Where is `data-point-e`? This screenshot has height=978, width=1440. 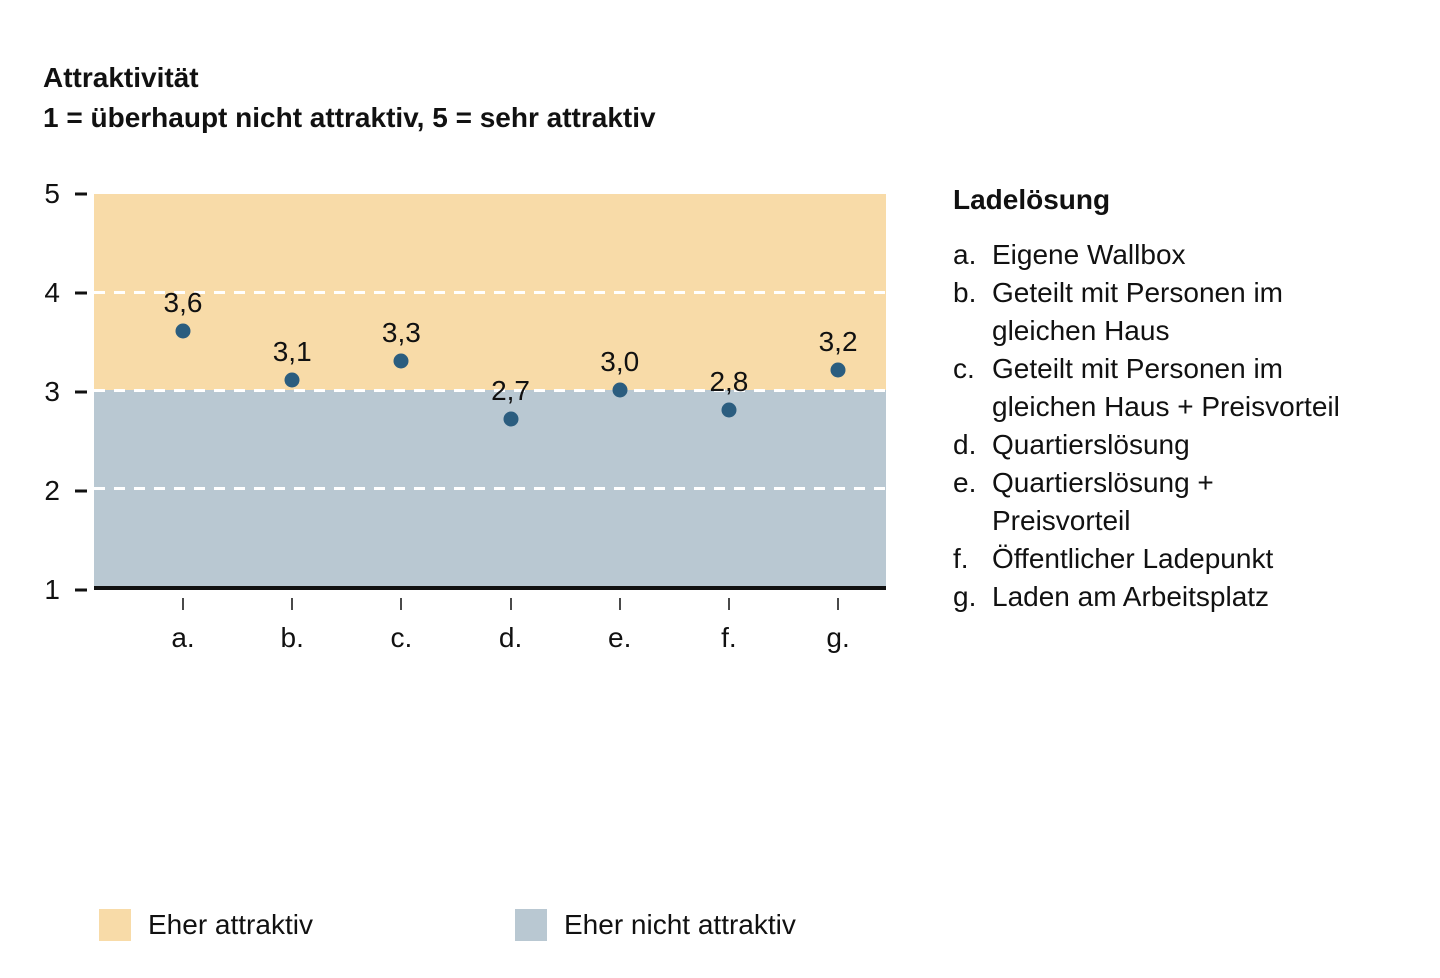 data-point-e is located at coordinates (620, 390).